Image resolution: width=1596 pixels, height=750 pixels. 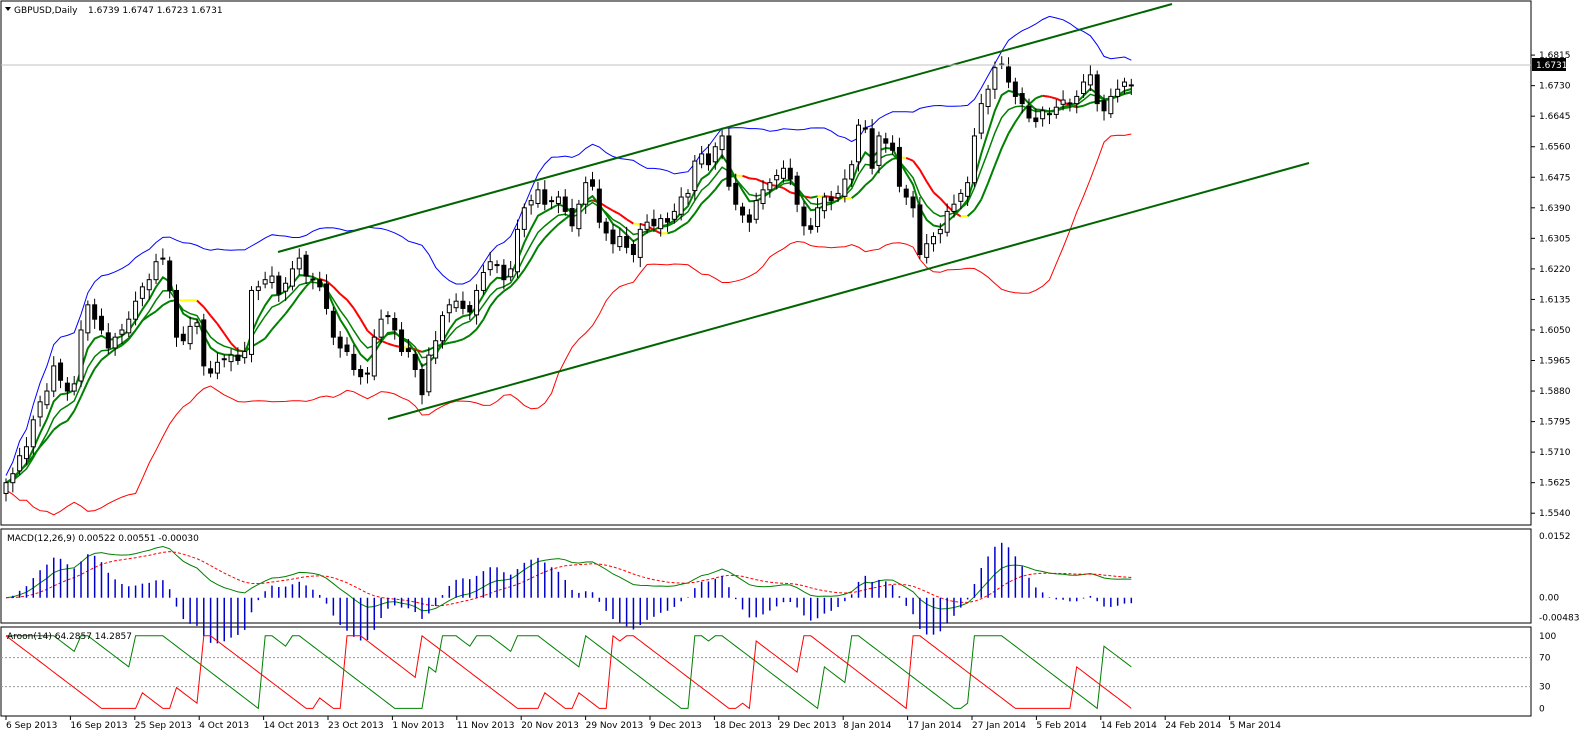 I want to click on date-axis-label: 29 Dec 2013, so click(x=808, y=726).